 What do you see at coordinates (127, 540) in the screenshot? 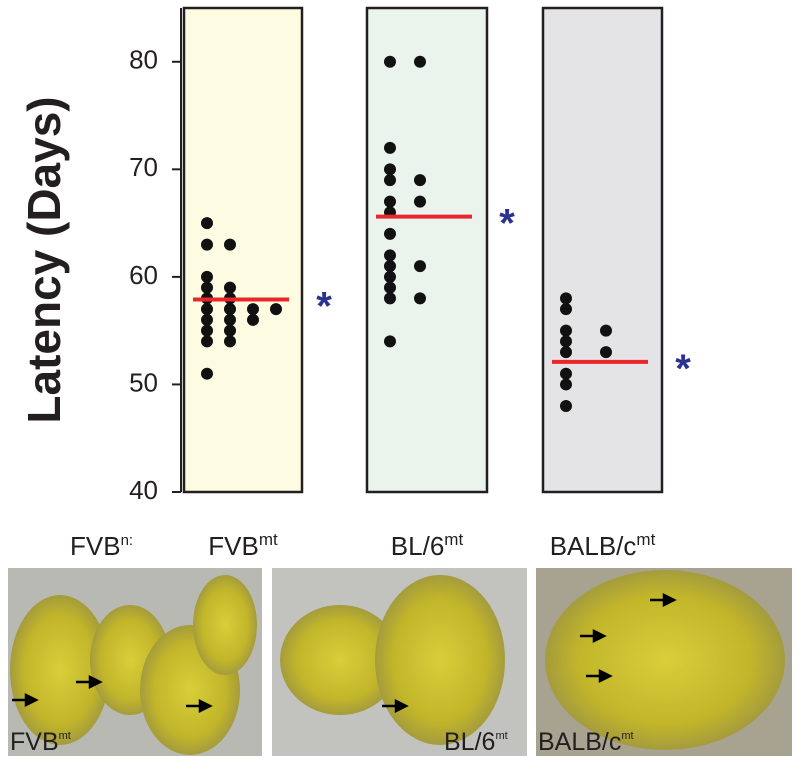
I see `row-label-sup: n:` at bounding box center [127, 540].